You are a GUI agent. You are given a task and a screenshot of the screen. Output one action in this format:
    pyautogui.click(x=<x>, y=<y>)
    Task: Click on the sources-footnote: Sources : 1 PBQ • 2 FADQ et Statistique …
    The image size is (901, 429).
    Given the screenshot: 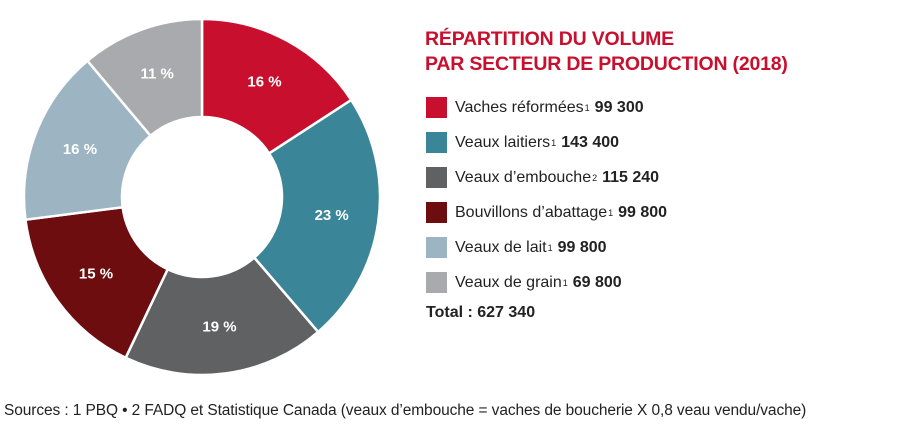 What is the action you would take?
    pyautogui.click(x=405, y=410)
    